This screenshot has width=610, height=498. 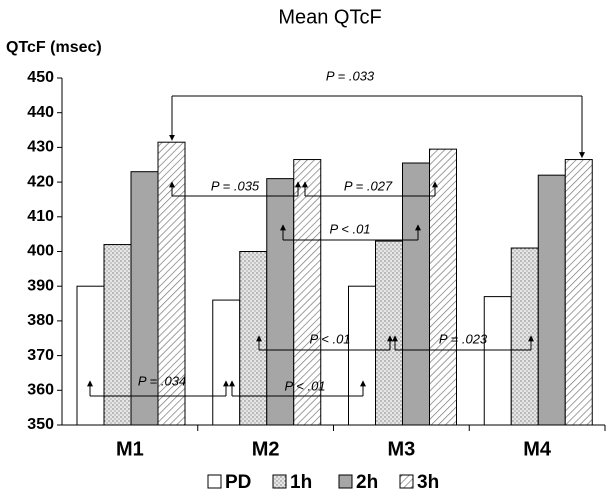 What do you see at coordinates (40, 216) in the screenshot?
I see `y-tick-label: 410` at bounding box center [40, 216].